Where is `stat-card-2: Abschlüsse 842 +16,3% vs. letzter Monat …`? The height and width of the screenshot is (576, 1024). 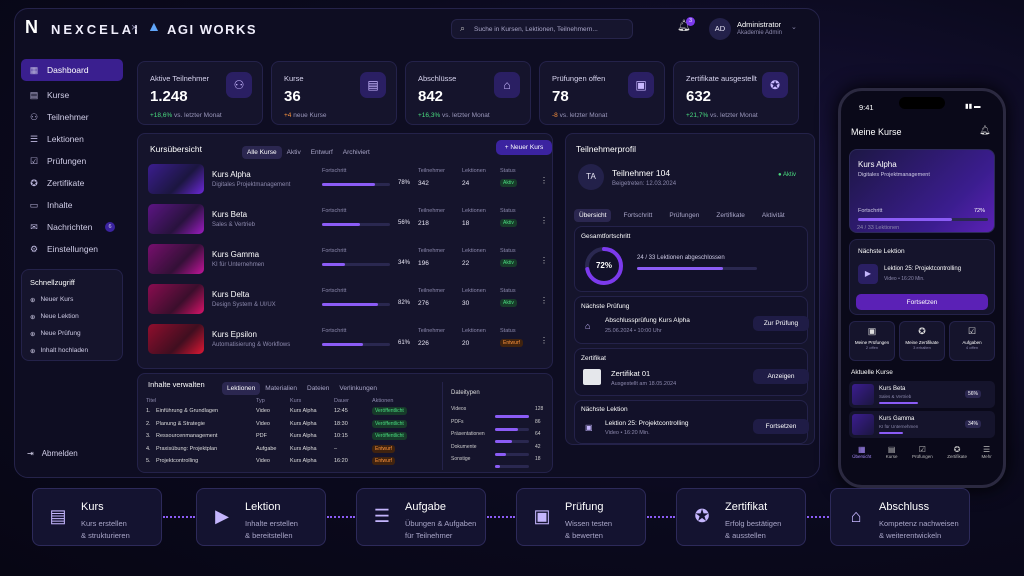 stat-card-2: Abschlüsse 842 +16,3% vs. letzter Monat … is located at coordinates (468, 93).